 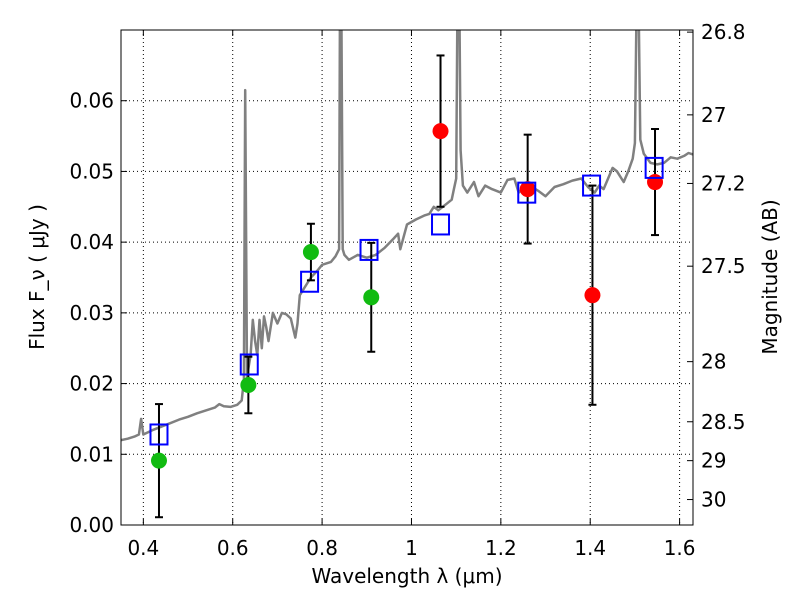 What do you see at coordinates (713, 115) in the screenshot?
I see `right-tick-label: 27` at bounding box center [713, 115].